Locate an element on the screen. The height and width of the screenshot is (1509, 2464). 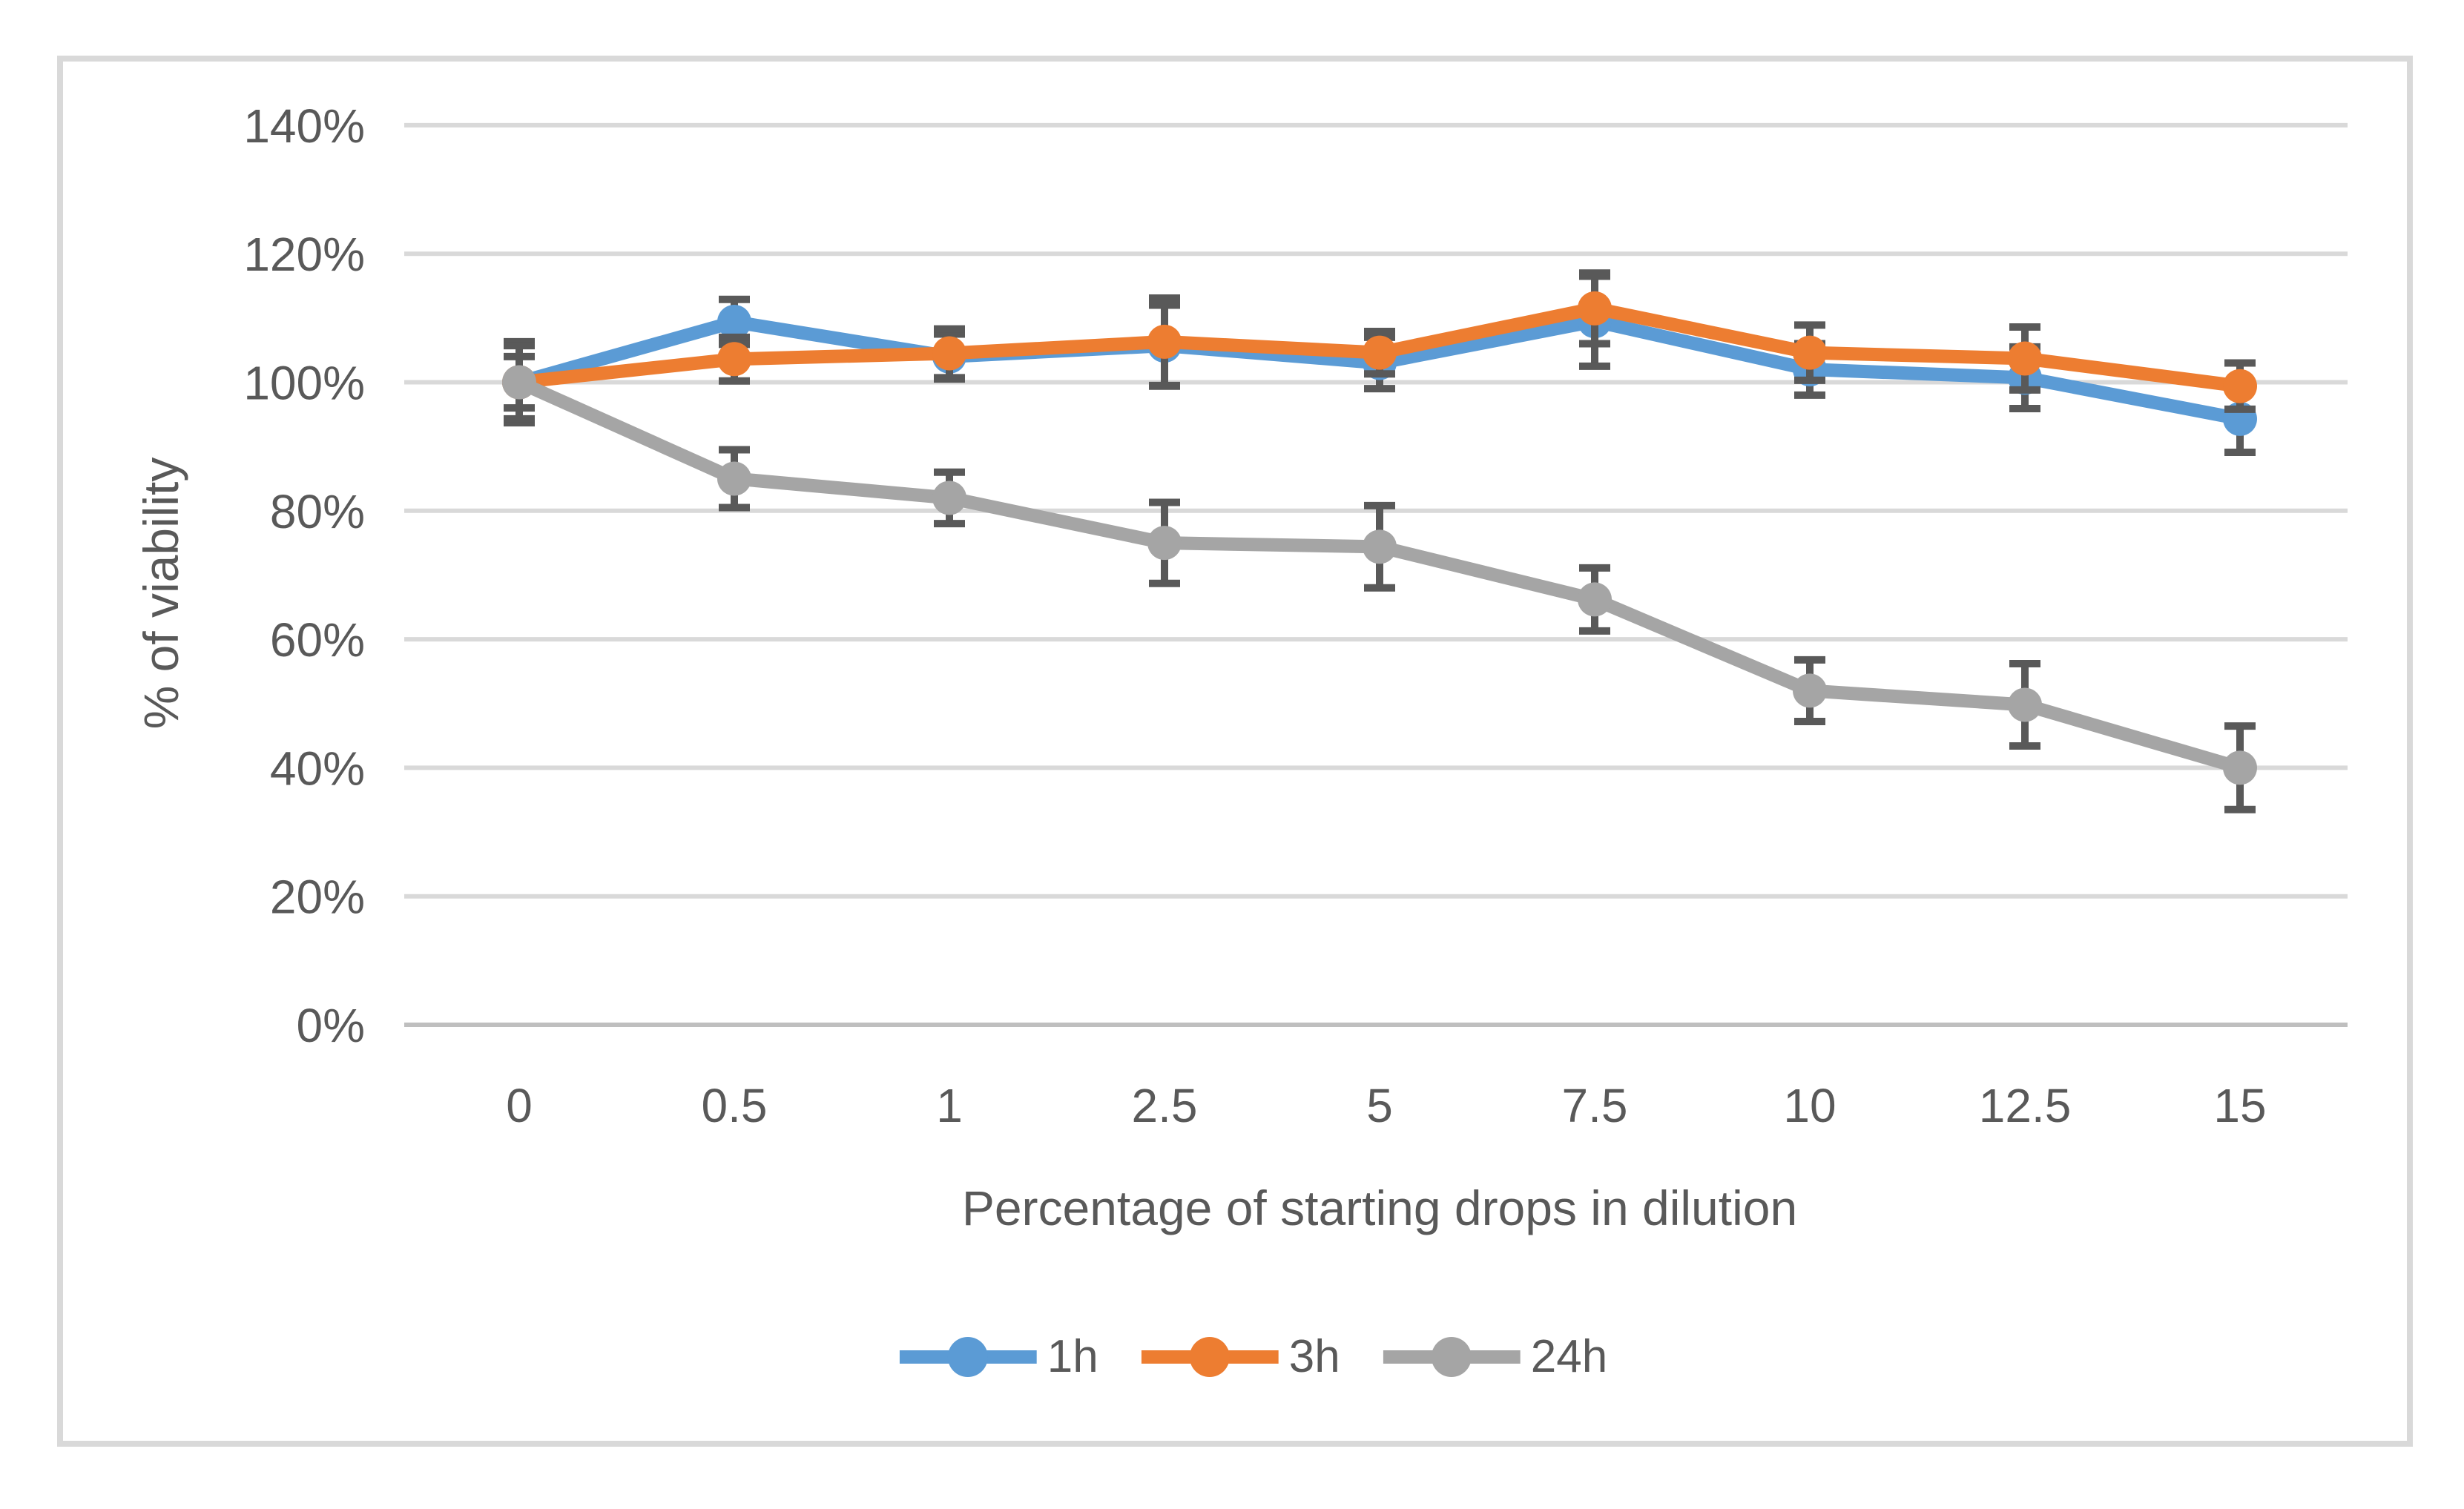
x-tick-label-12.5: 12.5 is located at coordinates (2025, 1105).